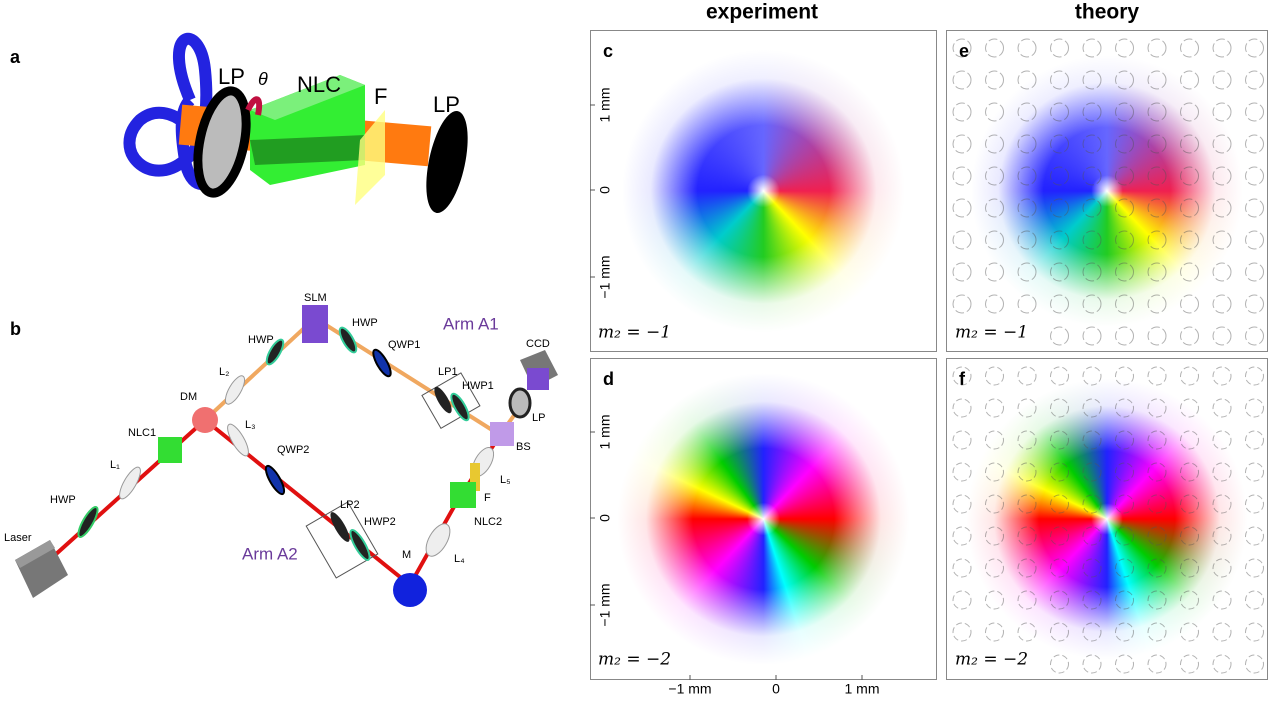 The image size is (1279, 705). Describe the element at coordinates (315, 298) in the screenshot. I see `label: SLM` at that location.